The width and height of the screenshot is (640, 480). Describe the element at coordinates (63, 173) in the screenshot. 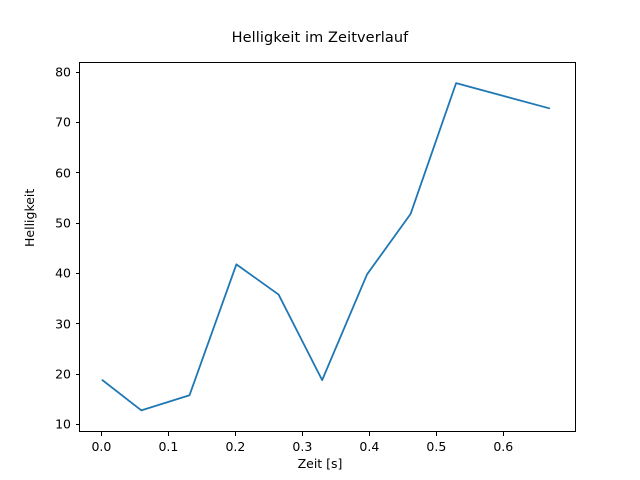

I see `y-tick-label: 60` at that location.